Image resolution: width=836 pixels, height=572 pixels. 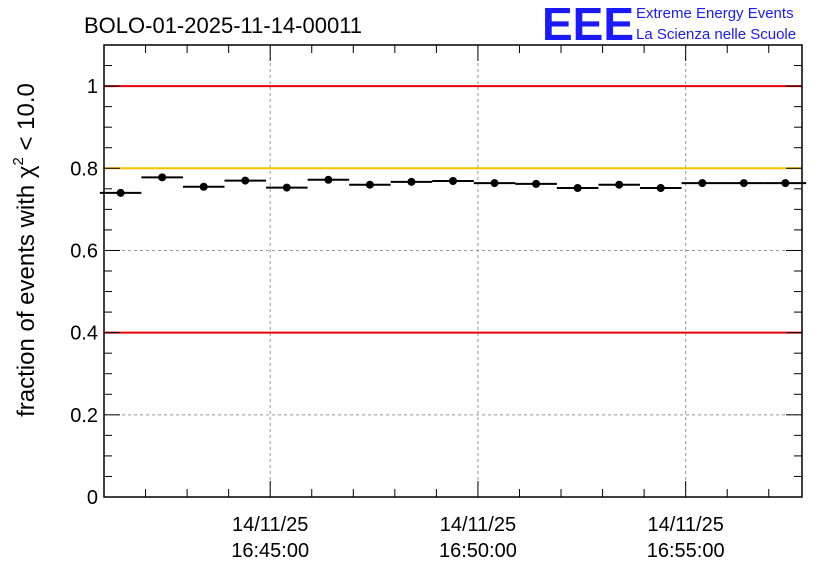 What do you see at coordinates (715, 13) in the screenshot?
I see `logo-line1: Extreme Energy Events` at bounding box center [715, 13].